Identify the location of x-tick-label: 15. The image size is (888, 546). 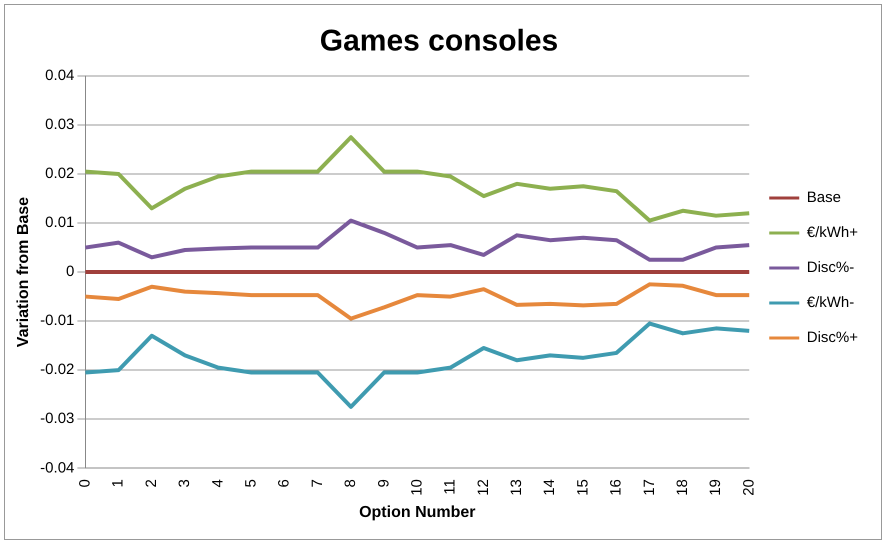
(583, 487).